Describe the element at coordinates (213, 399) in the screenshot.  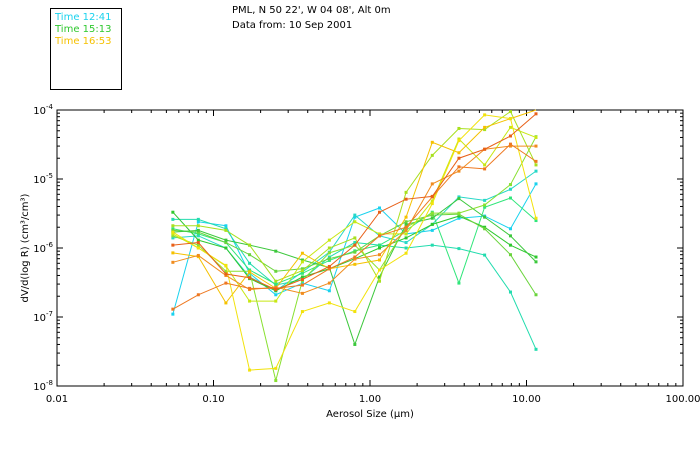
I see `x-tick-label: 0.10` at that location.